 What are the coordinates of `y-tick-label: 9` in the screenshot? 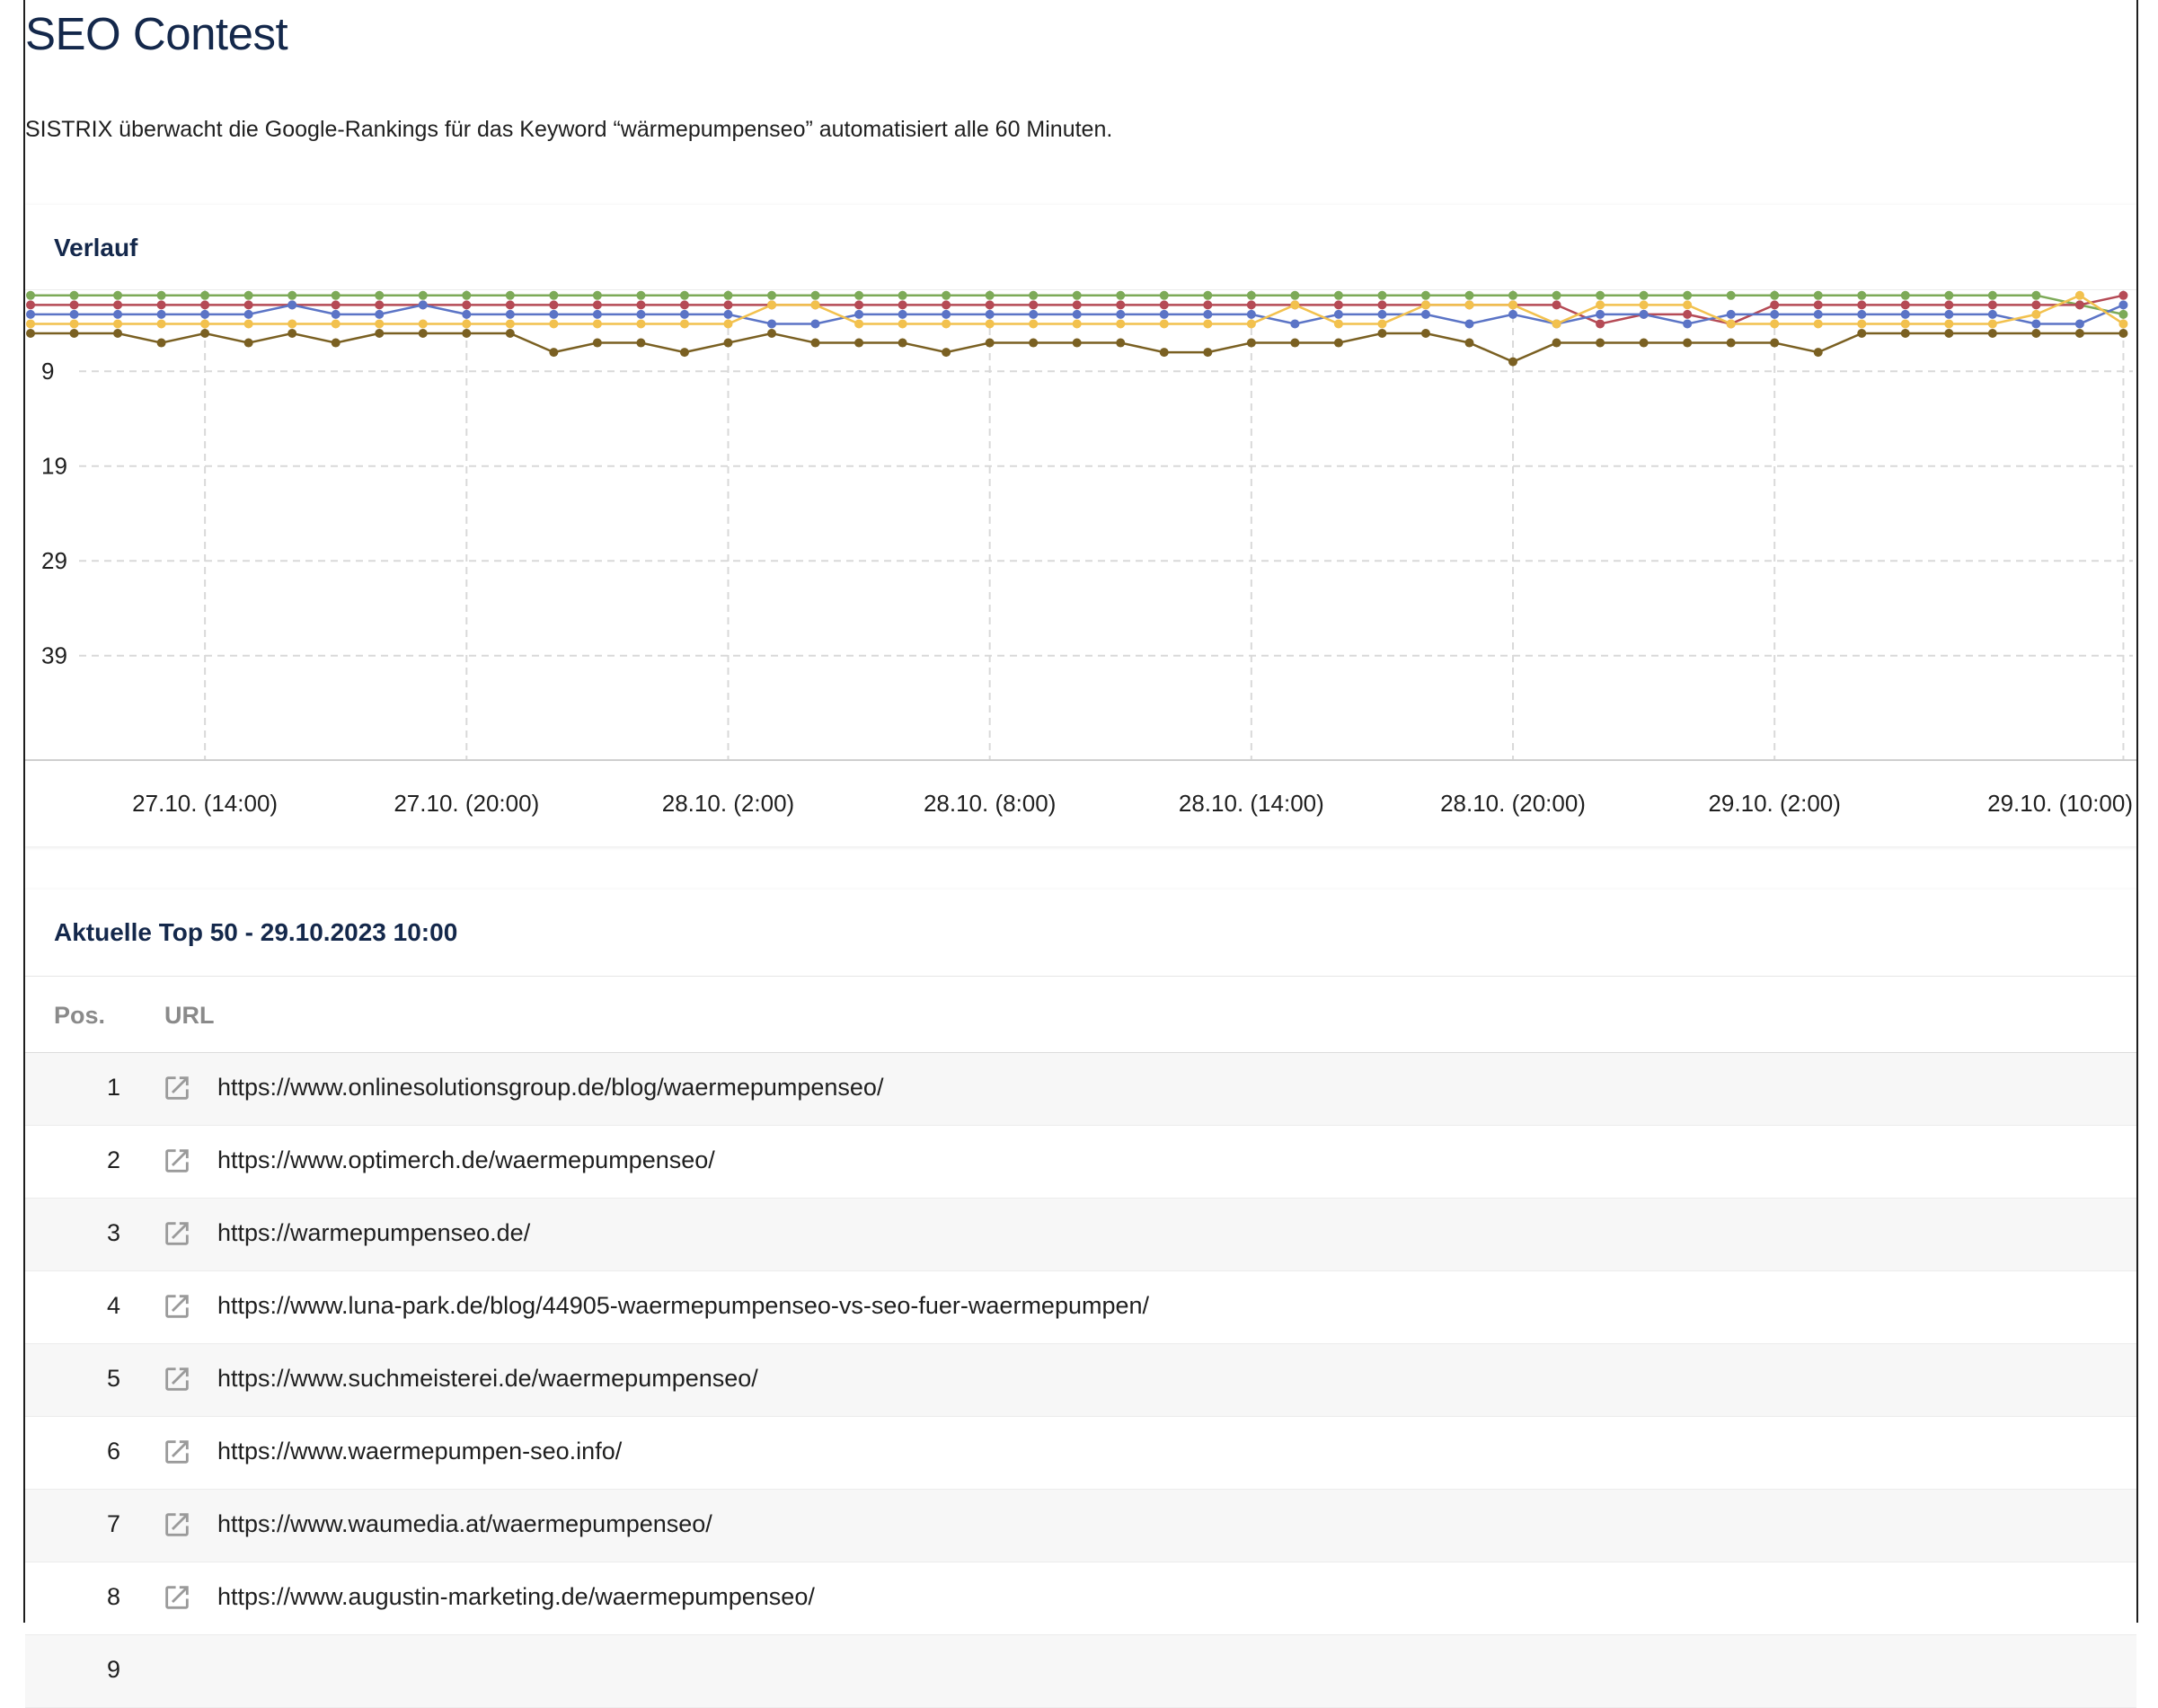 It's located at (47, 371).